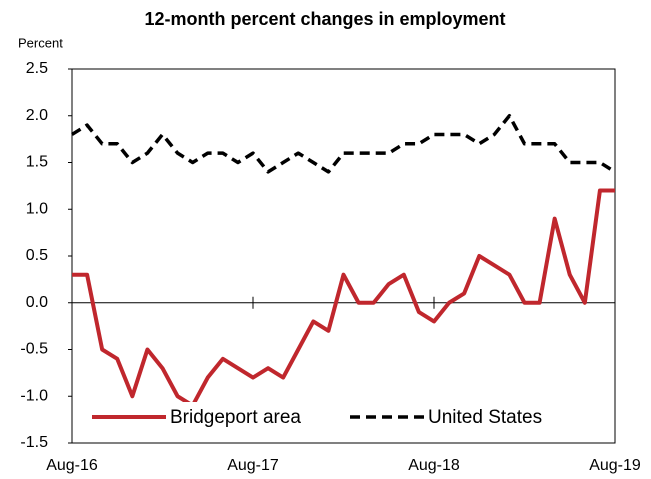 This screenshot has width=651, height=479. I want to click on series-line, so click(343, 144).